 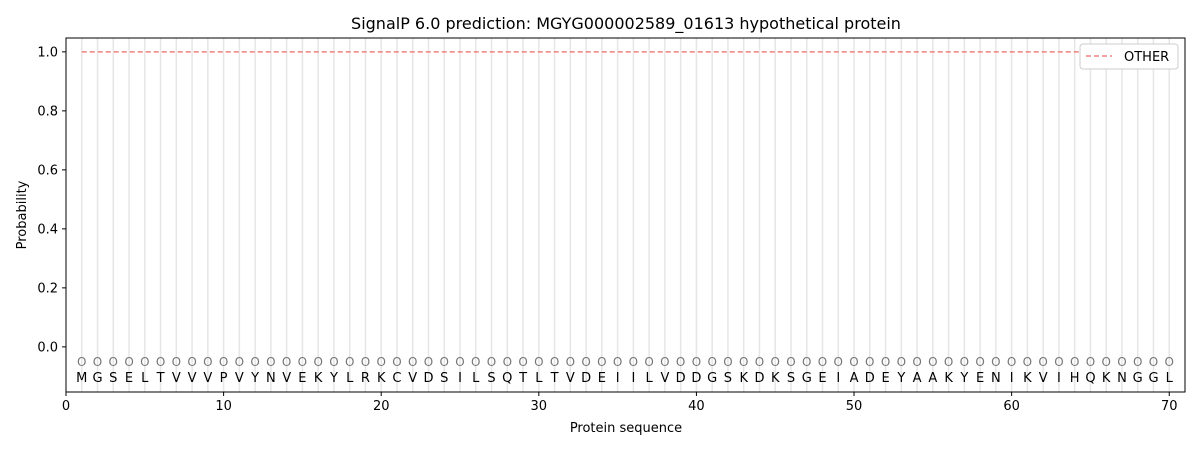 What do you see at coordinates (381, 406) in the screenshot?
I see `x-tick-label: 20` at bounding box center [381, 406].